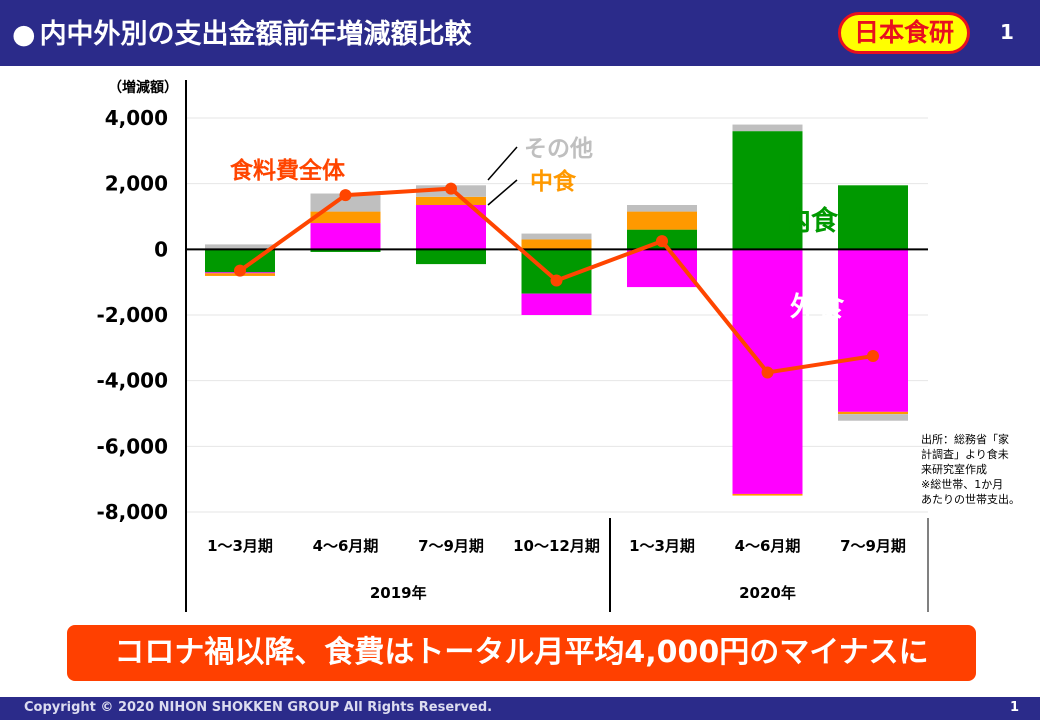 This screenshot has height=720, width=1040. Describe the element at coordinates (136, 118) in the screenshot. I see `y-tick-label: 4,000` at that location.